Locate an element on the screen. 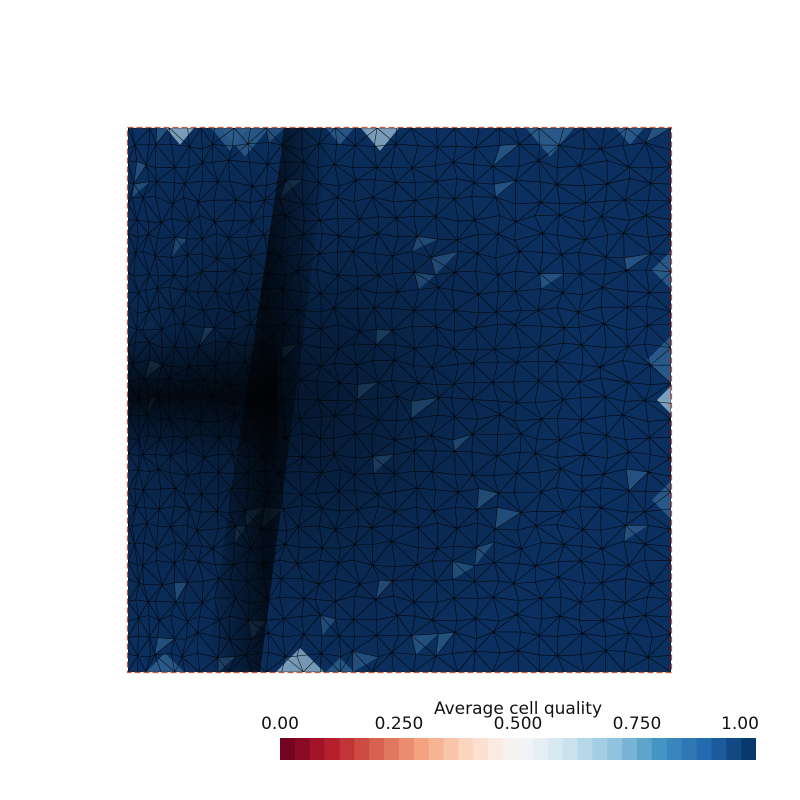  colorbar-tick-4: 1.00 is located at coordinates (740, 724).